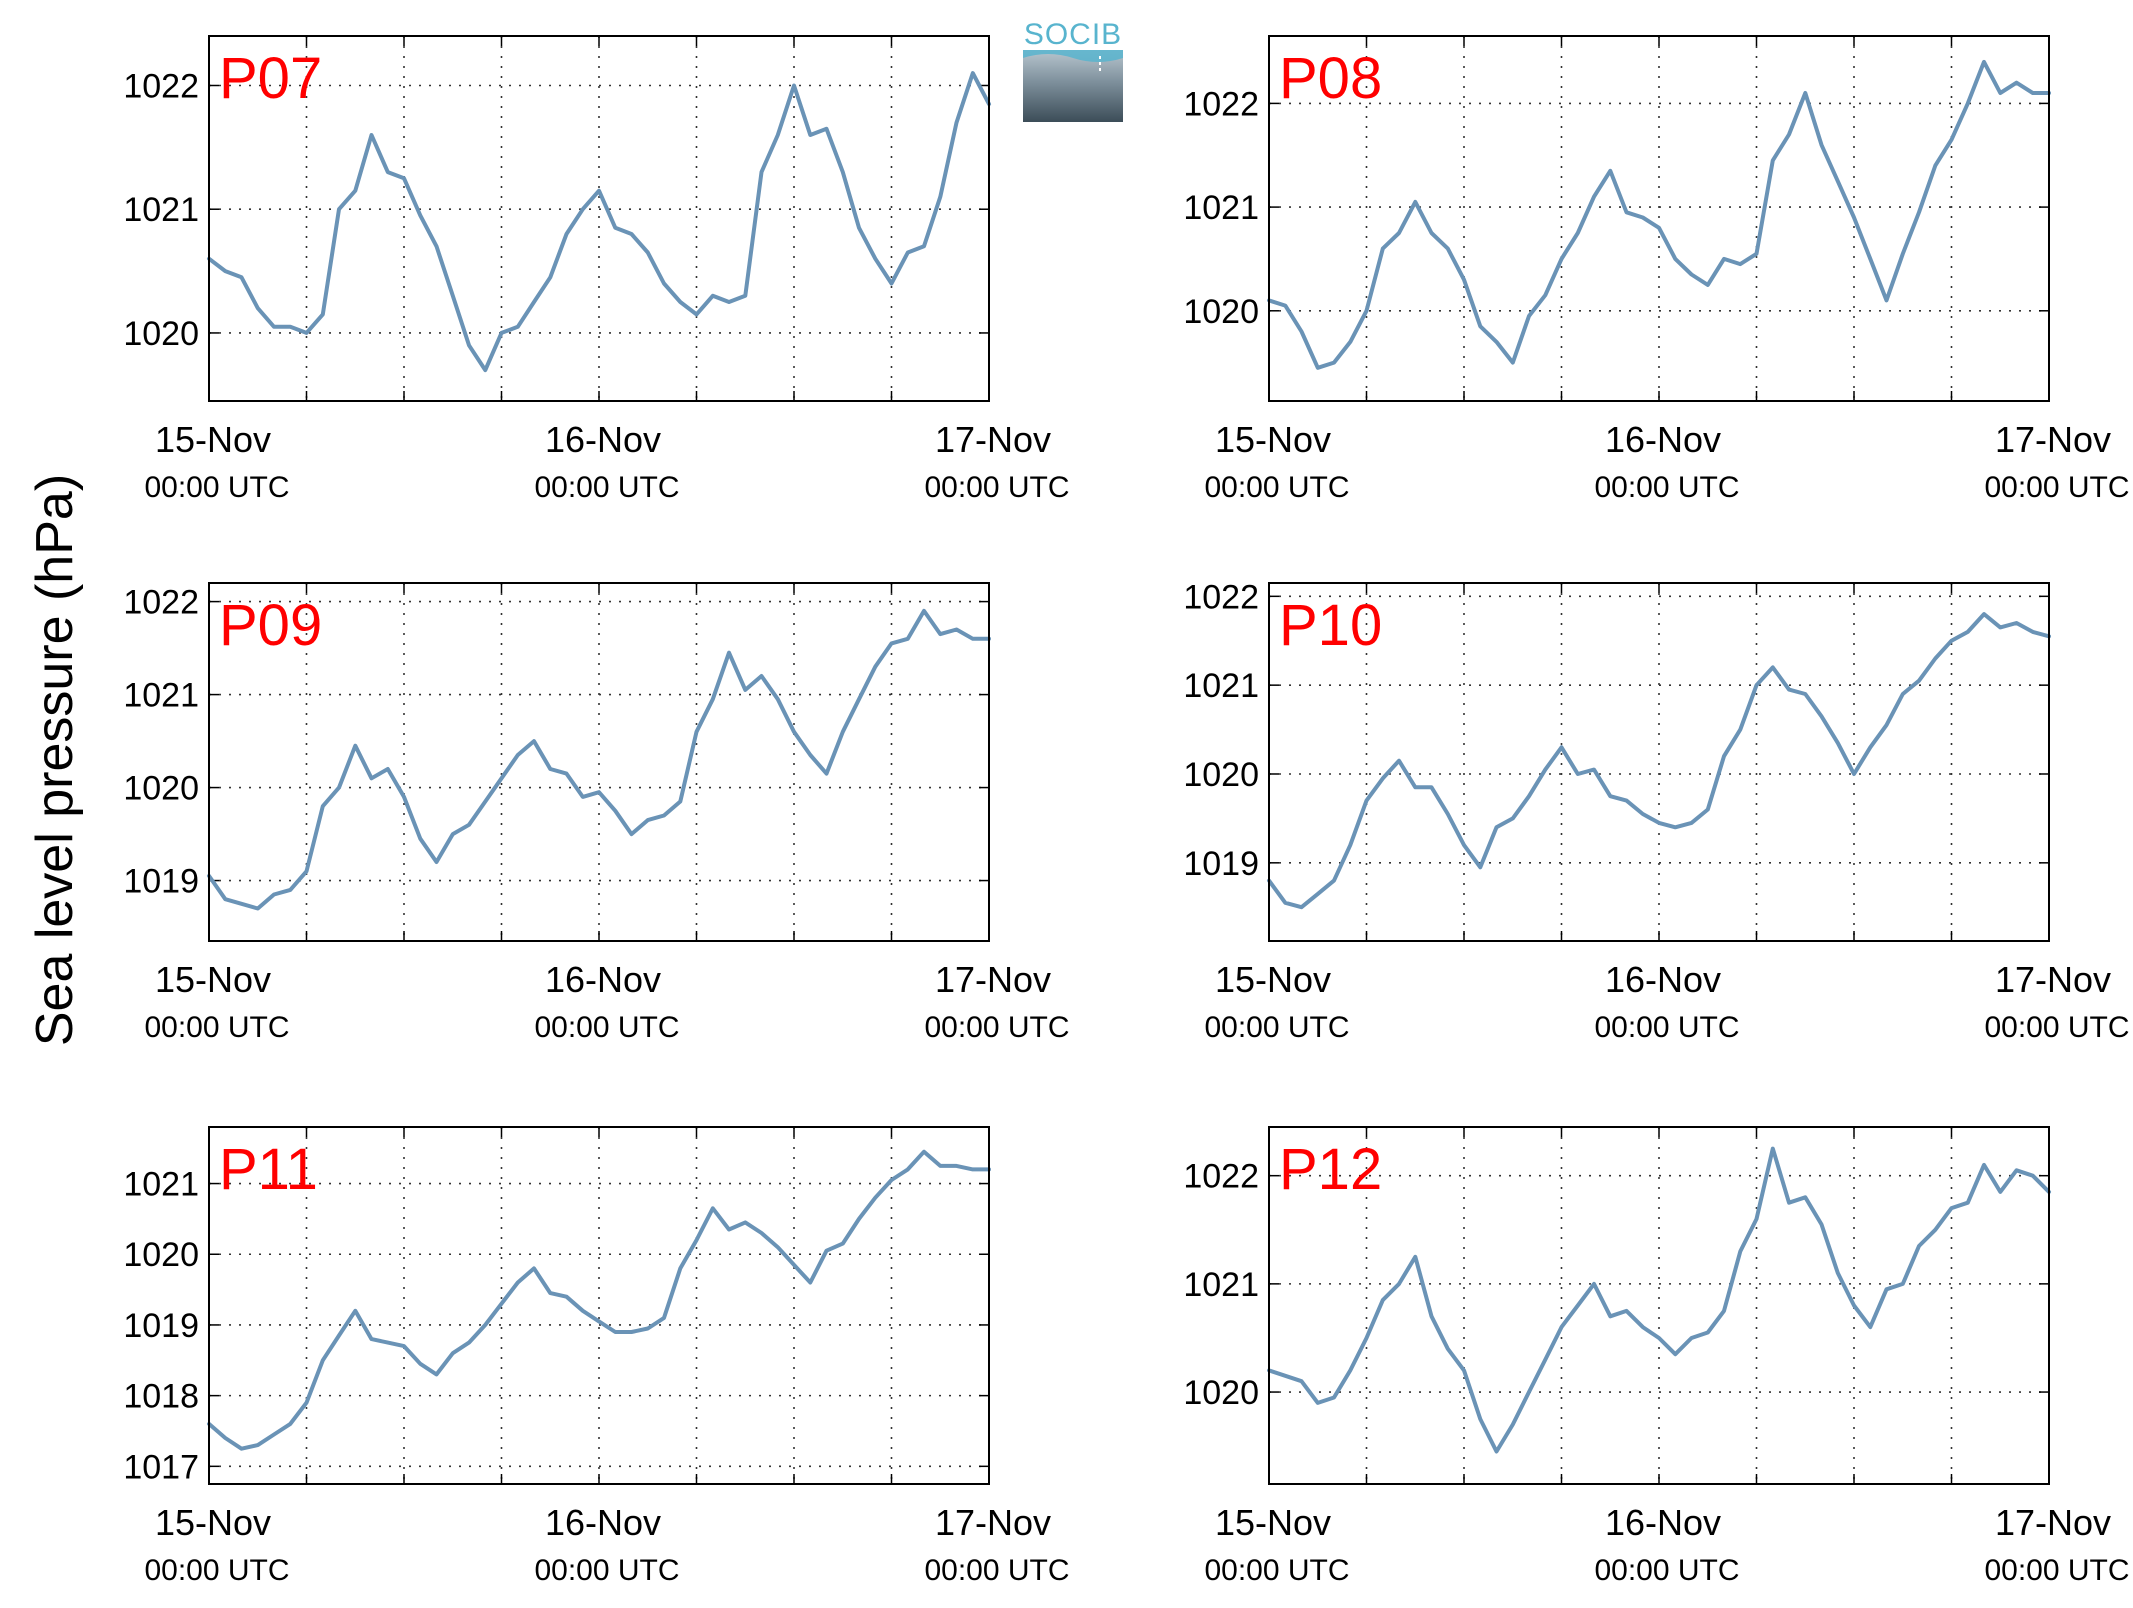 This screenshot has width=2133, height=1608. What do you see at coordinates (270, 78) in the screenshot?
I see `station-label: P07` at bounding box center [270, 78].